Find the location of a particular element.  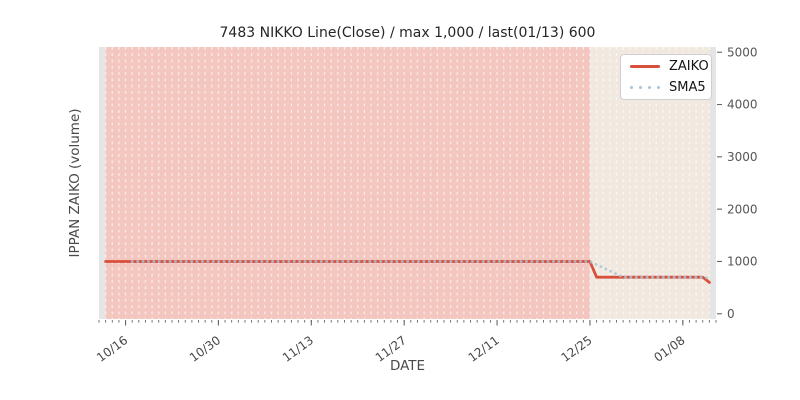

y-tick-label: 2000 is located at coordinates (742, 209).